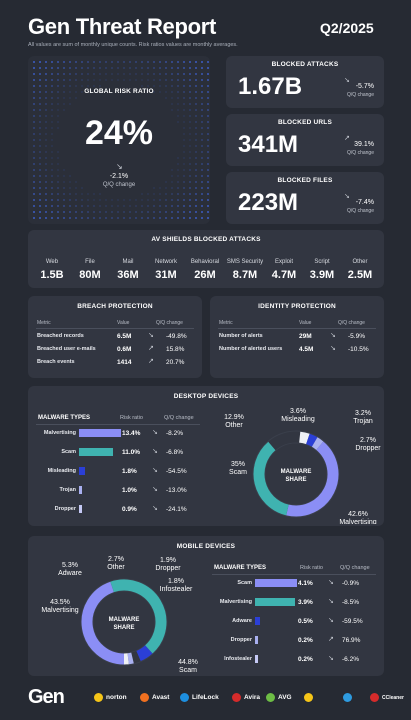 The height and width of the screenshot is (720, 411). I want to click on logo-mark-icon, so click(144, 697).